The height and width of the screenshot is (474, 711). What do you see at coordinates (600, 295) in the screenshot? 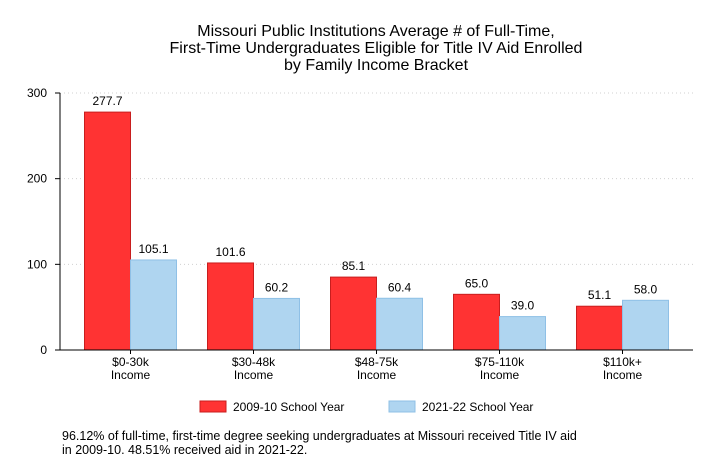
I see `bar-label-s1-5: 51.1` at bounding box center [600, 295].